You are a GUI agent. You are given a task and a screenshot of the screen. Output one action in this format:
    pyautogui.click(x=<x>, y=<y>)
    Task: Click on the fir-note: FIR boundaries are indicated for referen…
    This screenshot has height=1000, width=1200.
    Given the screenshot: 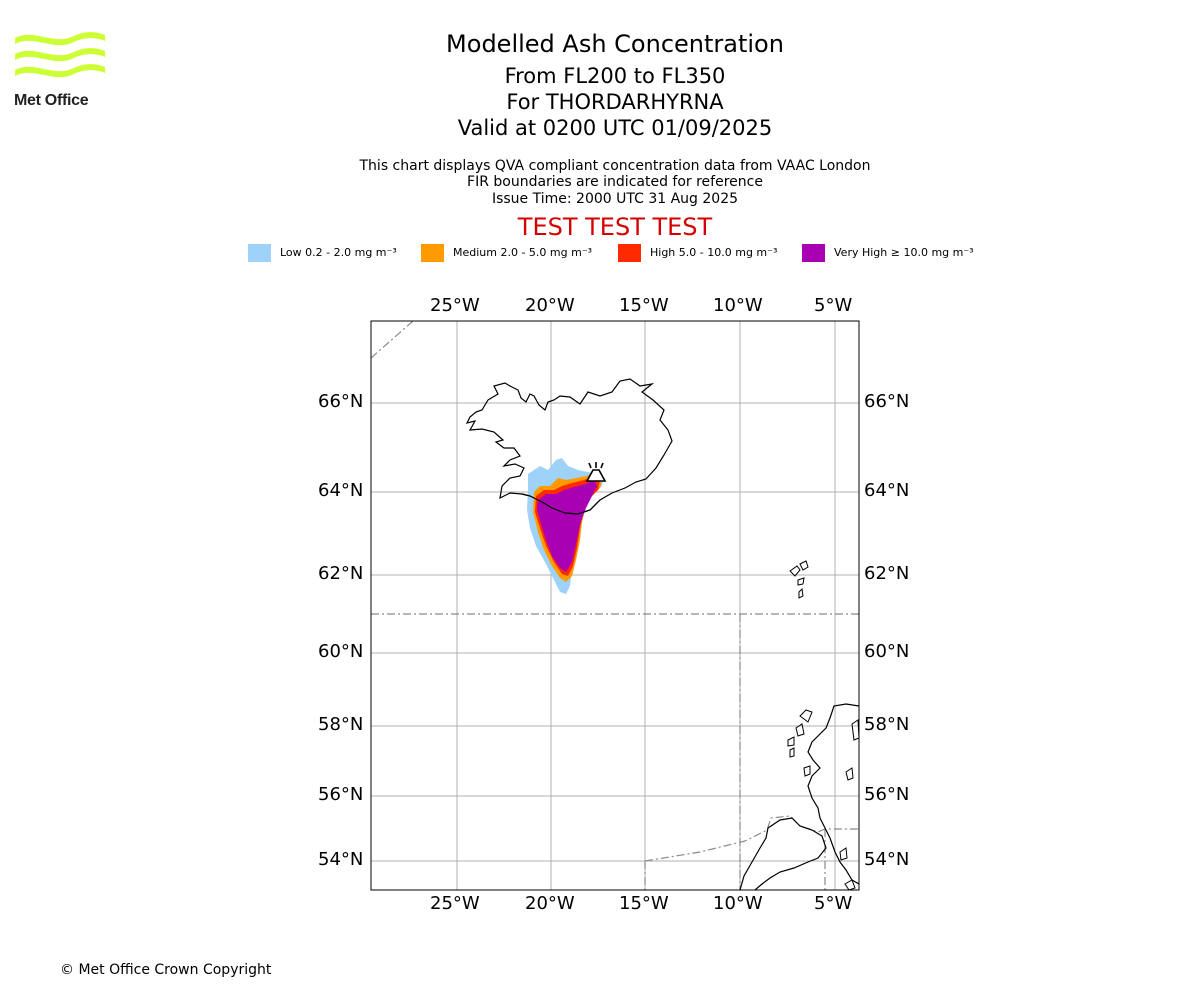 What is the action you would take?
    pyautogui.click(x=615, y=182)
    